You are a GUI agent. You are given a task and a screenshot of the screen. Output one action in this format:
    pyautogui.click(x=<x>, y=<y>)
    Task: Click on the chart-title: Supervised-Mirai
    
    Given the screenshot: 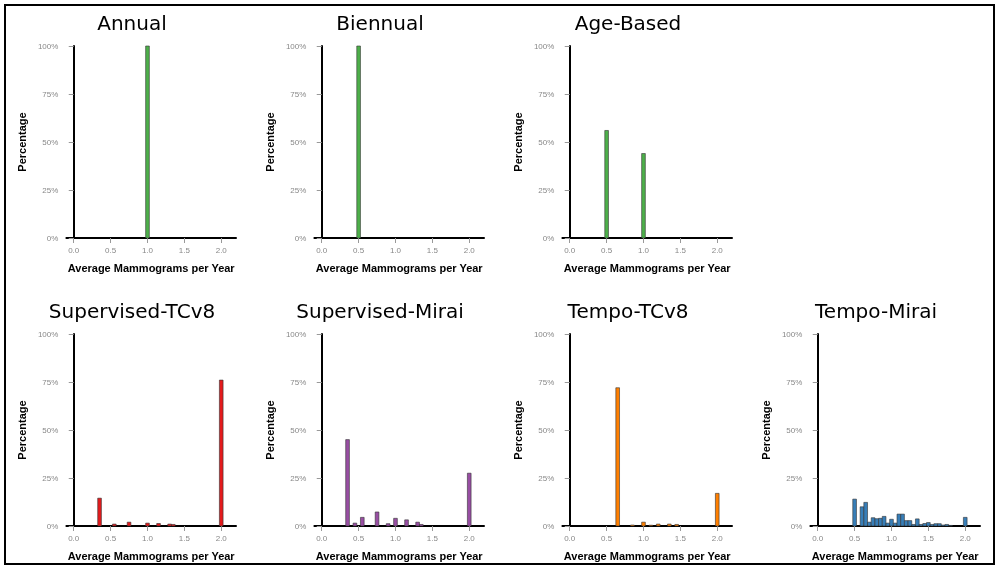 What is the action you would take?
    pyautogui.click(x=380, y=311)
    